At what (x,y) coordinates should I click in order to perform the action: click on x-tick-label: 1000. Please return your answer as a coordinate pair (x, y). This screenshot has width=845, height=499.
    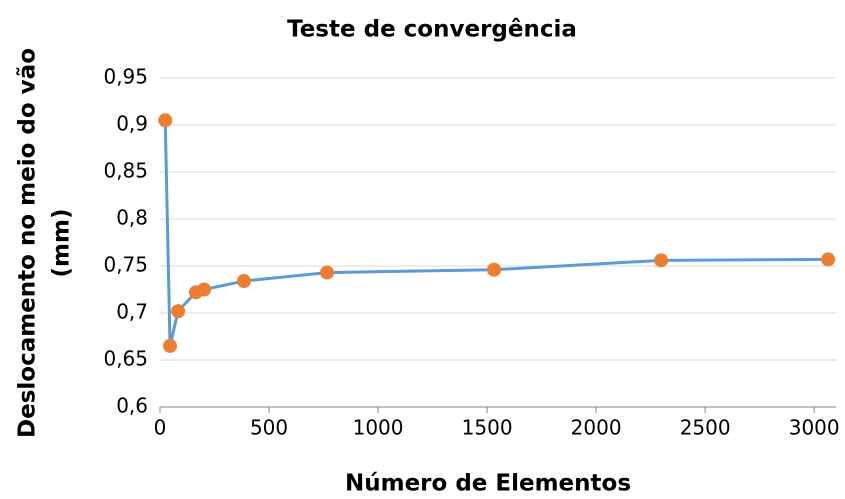
    Looking at the image, I should click on (378, 428).